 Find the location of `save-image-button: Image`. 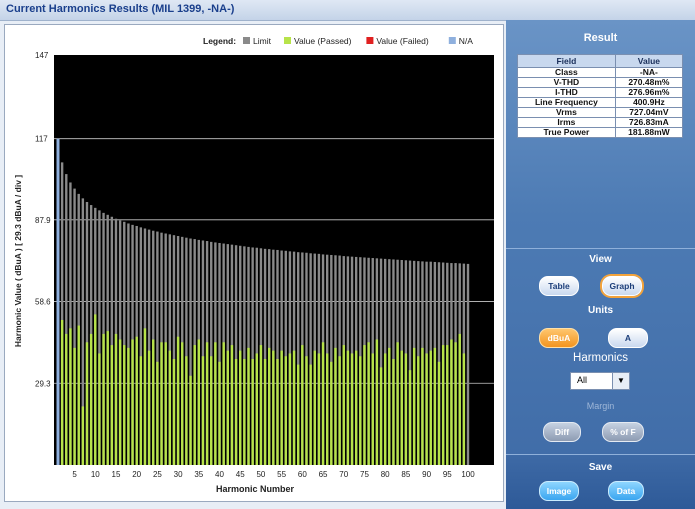

save-image-button: Image is located at coordinates (559, 491).